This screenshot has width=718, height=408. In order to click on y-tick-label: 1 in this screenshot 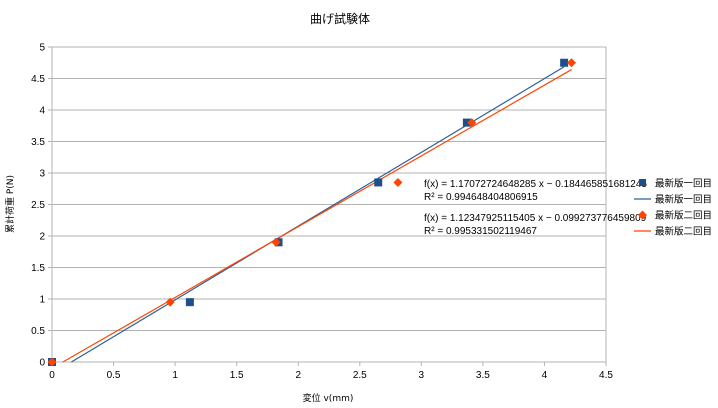, I will do `click(42, 300)`.